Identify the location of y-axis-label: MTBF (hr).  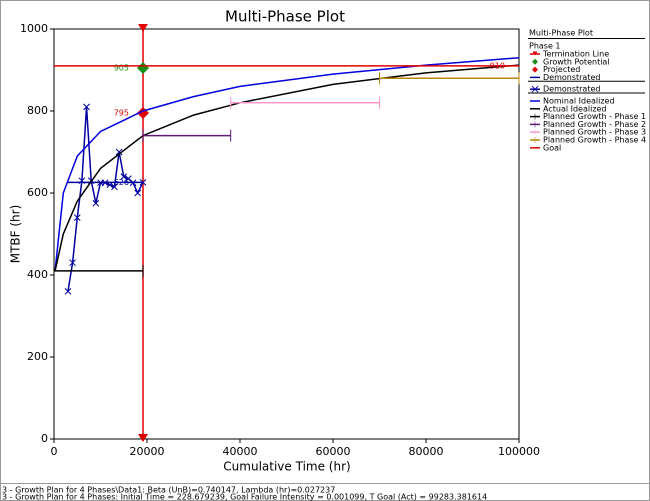
(16, 234).